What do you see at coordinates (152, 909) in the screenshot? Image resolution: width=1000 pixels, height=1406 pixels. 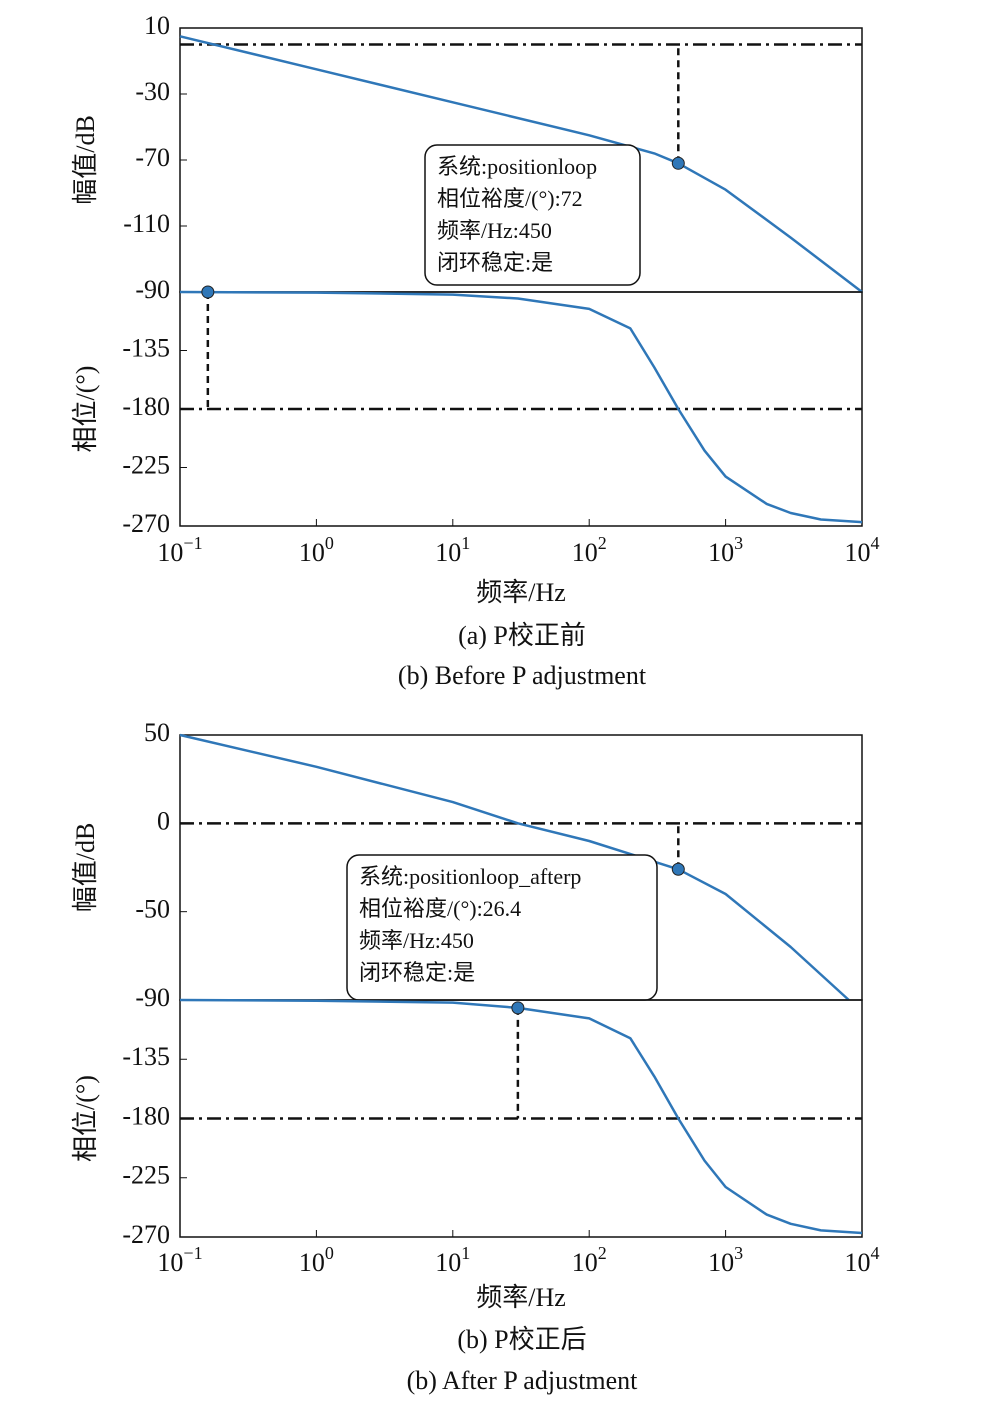 I see `y-tick-label: -50` at bounding box center [152, 909].